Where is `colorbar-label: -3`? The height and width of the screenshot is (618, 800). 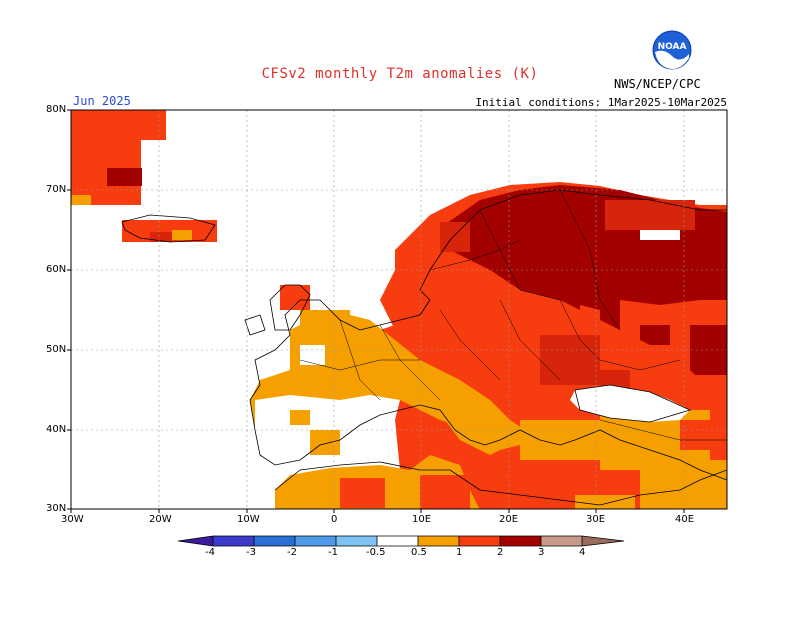 colorbar-label: -3 is located at coordinates (251, 552).